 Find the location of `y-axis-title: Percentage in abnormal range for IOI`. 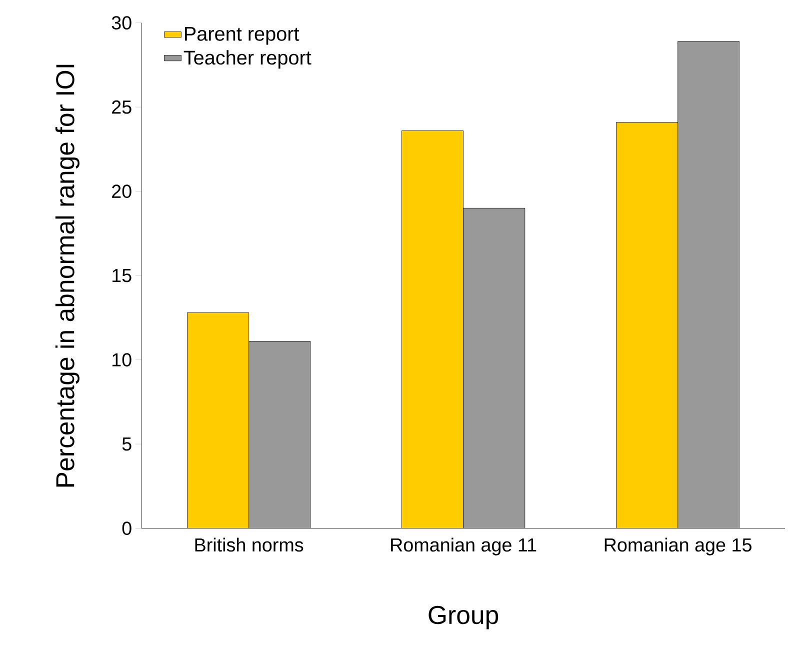

y-axis-title: Percentage in abnormal range for IOI is located at coordinates (67, 275).